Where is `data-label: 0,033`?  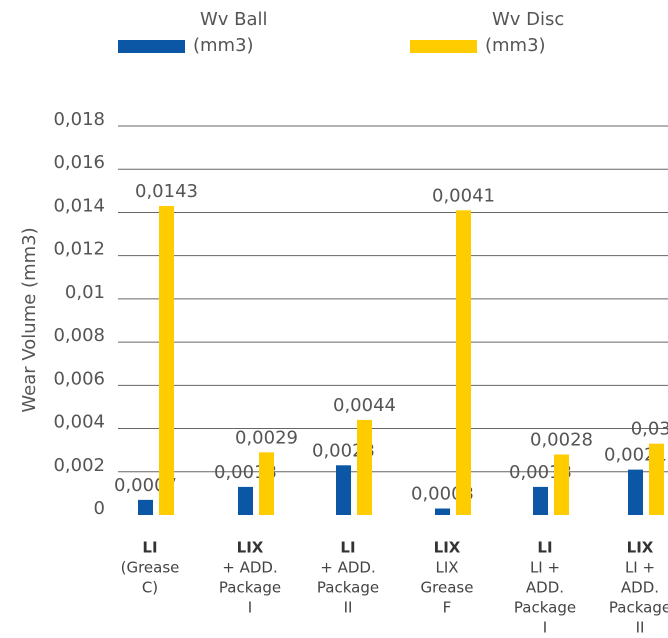 data-label: 0,033 is located at coordinates (649, 429).